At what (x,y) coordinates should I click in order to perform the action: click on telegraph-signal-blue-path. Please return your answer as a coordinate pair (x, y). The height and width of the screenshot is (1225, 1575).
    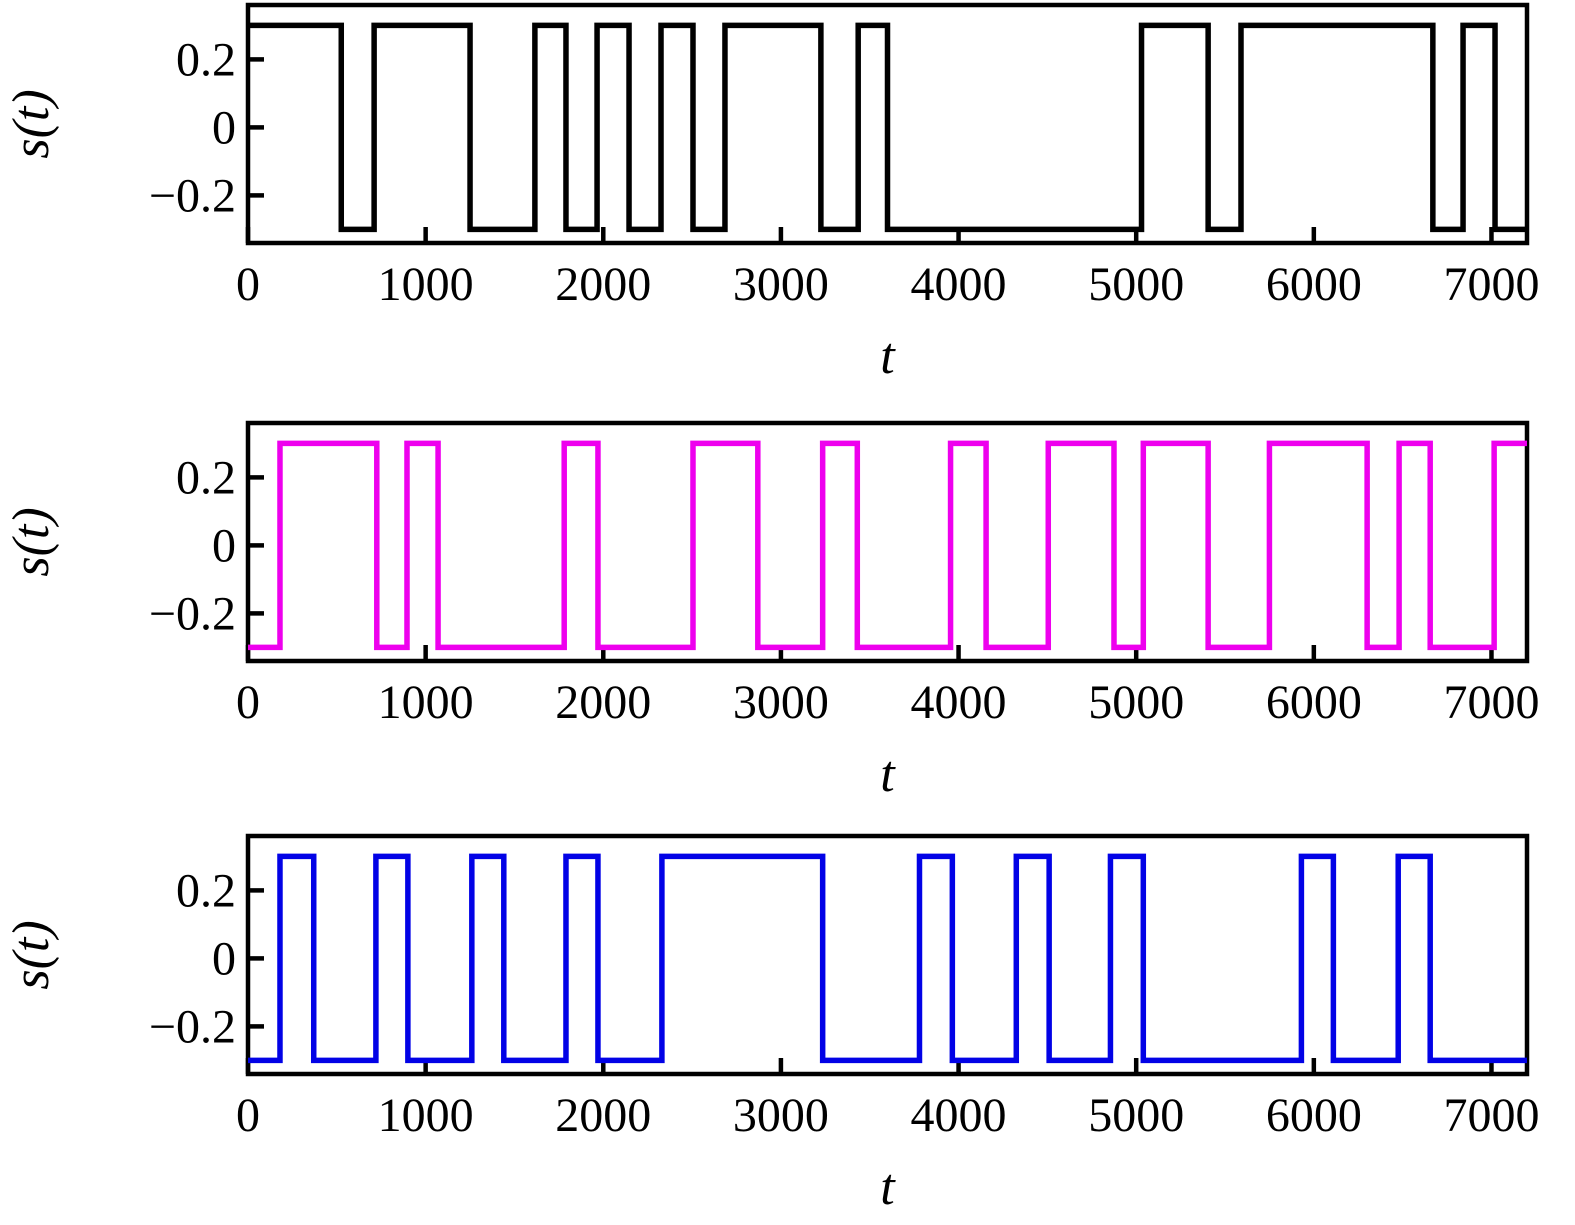
    Looking at the image, I should click on (887, 958).